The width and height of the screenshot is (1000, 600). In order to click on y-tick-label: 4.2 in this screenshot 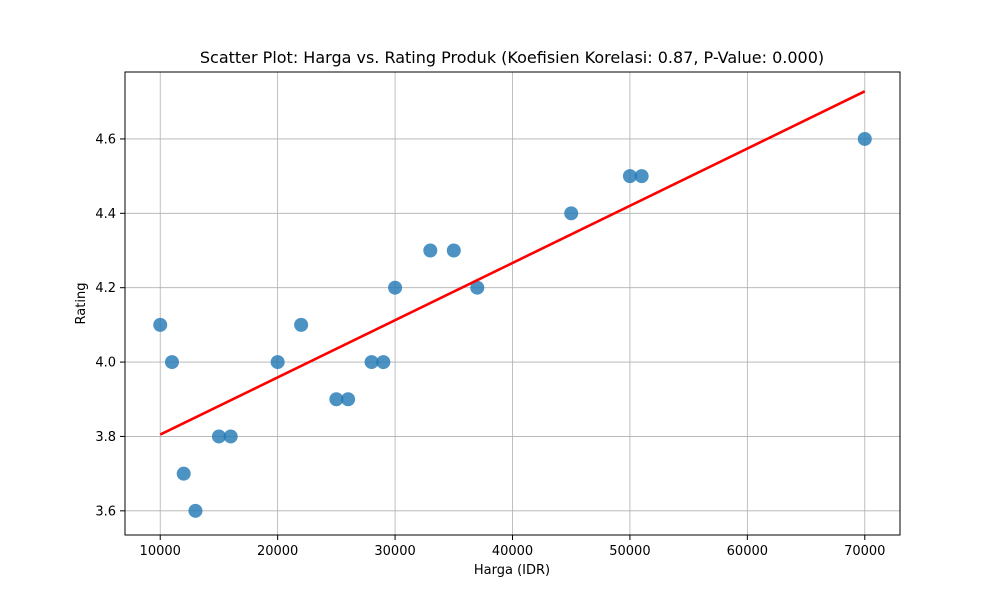, I will do `click(105, 288)`.